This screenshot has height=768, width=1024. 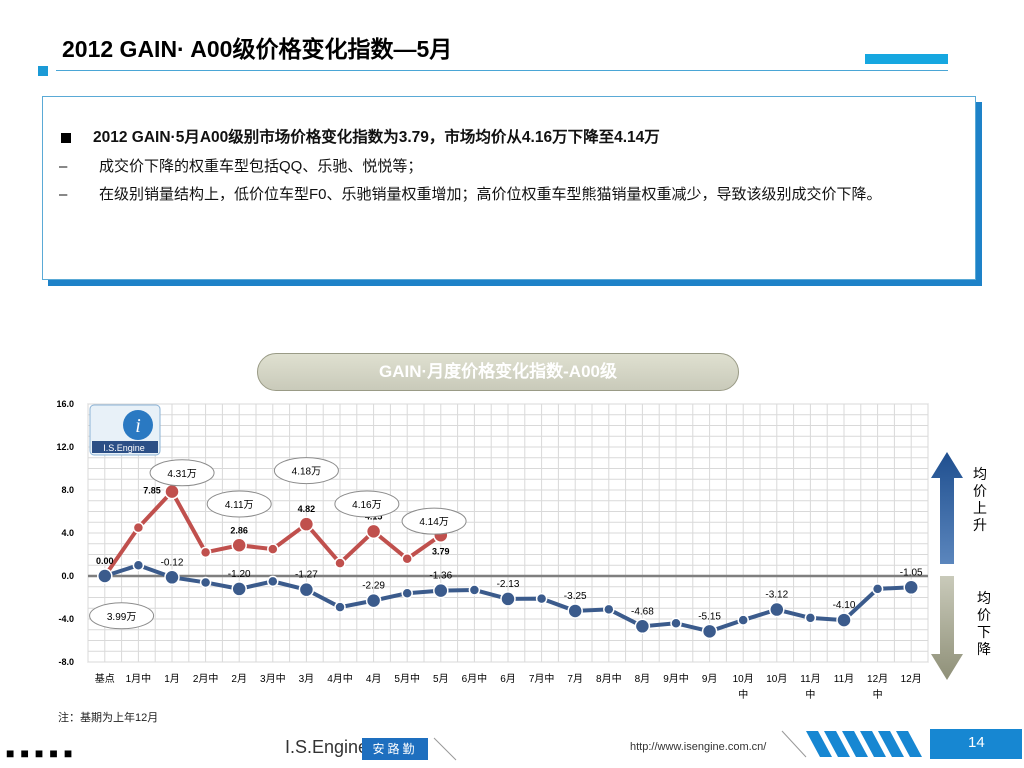 What do you see at coordinates (152, 491) in the screenshot?
I see `data-label: 7.85` at bounding box center [152, 491].